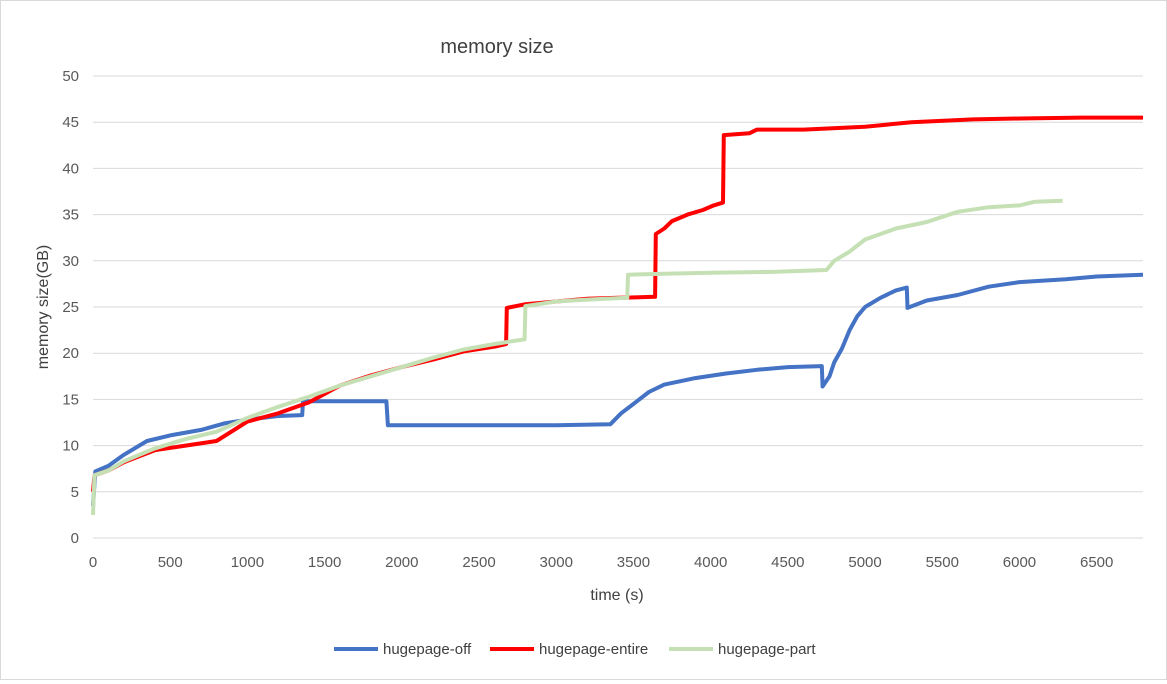  What do you see at coordinates (942, 562) in the screenshot?
I see `x-tick-label: 5500` at bounding box center [942, 562].